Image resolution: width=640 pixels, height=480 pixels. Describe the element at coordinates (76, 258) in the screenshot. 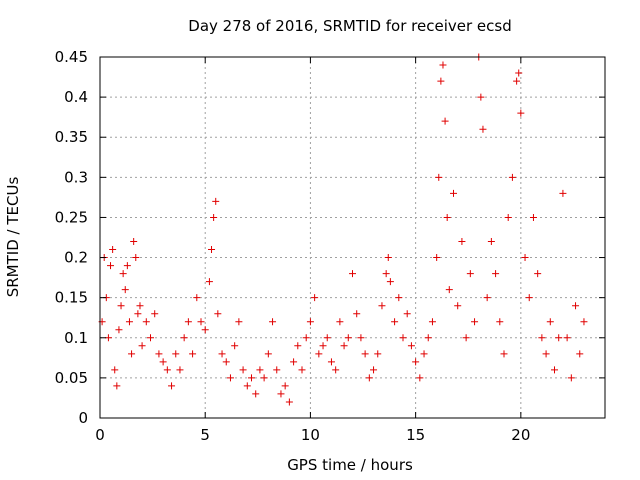

I see `y-tick-label: 0.2` at that location.